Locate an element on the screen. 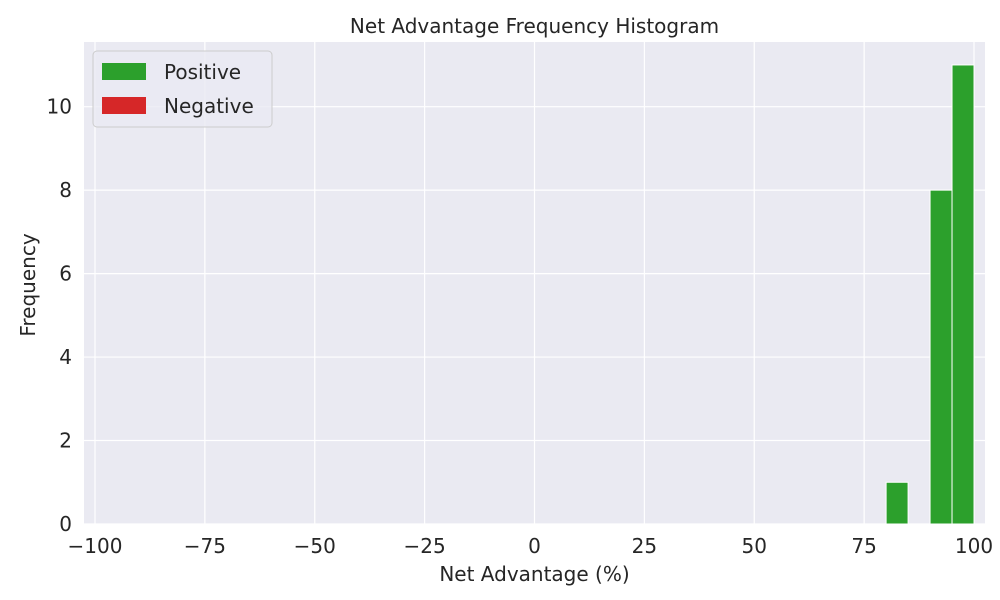 The height and width of the screenshot is (600, 1000). x-tick-label: −75 is located at coordinates (205, 546).